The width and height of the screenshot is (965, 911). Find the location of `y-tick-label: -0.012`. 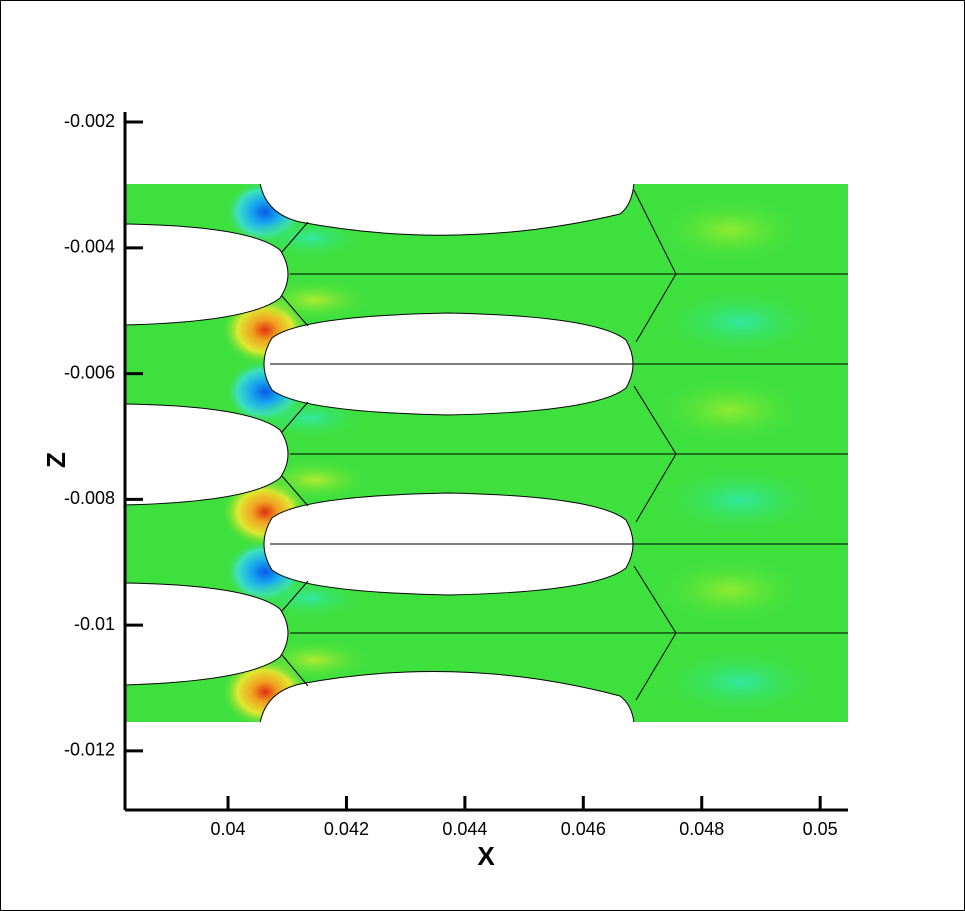

y-tick-label: -0.012 is located at coordinates (89, 750).